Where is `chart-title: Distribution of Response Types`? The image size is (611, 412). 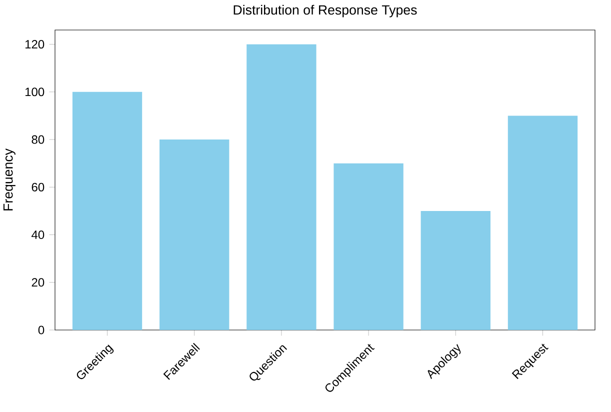 chart-title: Distribution of Response Types is located at coordinates (325, 11).